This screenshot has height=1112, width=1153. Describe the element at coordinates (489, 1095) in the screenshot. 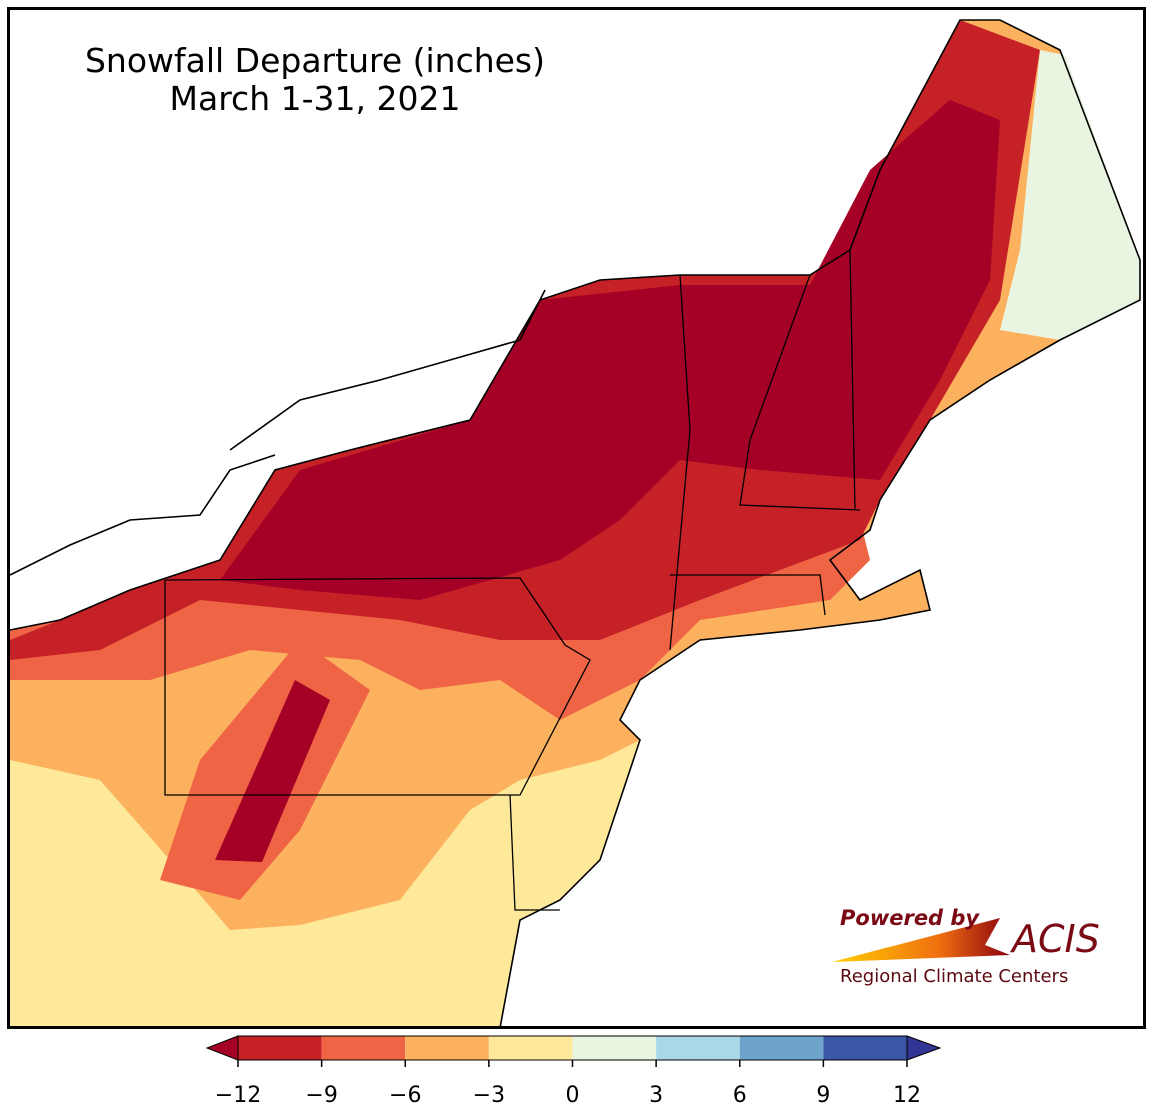

I see `colorbar-tick-label: −3` at that location.